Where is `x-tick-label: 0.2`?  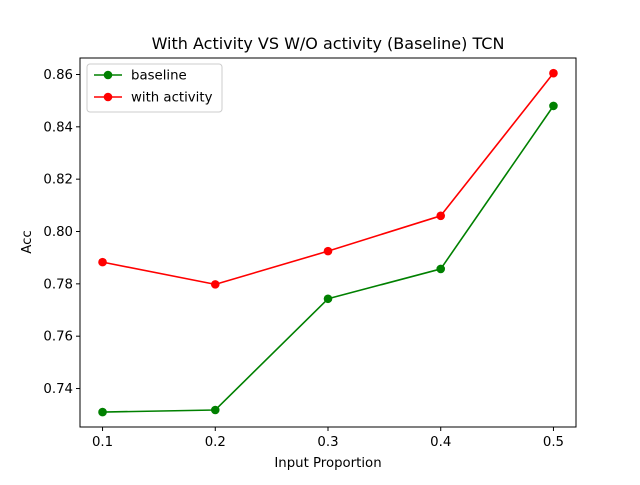 x-tick-label: 0.2 is located at coordinates (215, 442).